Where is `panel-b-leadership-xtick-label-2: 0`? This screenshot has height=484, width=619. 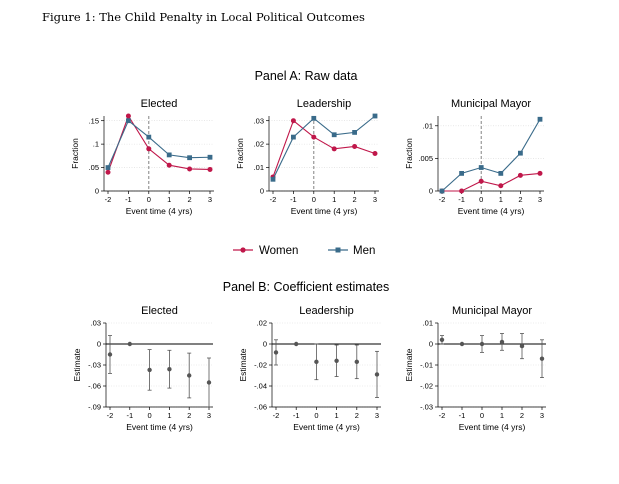 panel-b-leadership-xtick-label-2: 0 is located at coordinates (316, 415).